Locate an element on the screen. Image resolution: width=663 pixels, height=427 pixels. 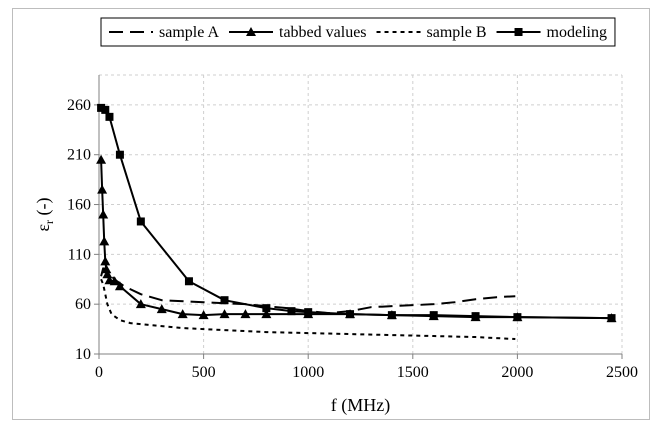
x-axis-title: f (MHz) is located at coordinates (360, 405).